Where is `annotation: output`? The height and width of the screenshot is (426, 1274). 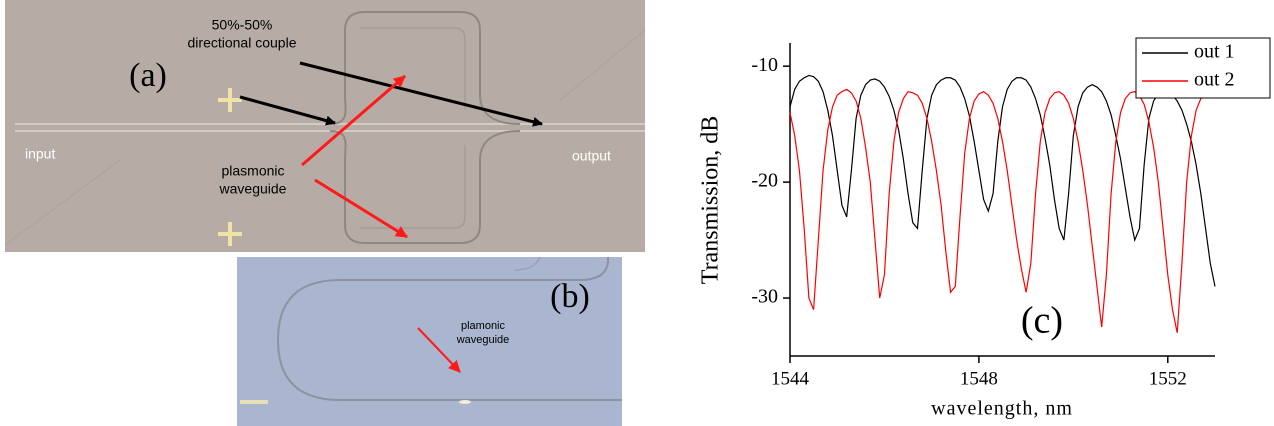 annotation: output is located at coordinates (591, 156).